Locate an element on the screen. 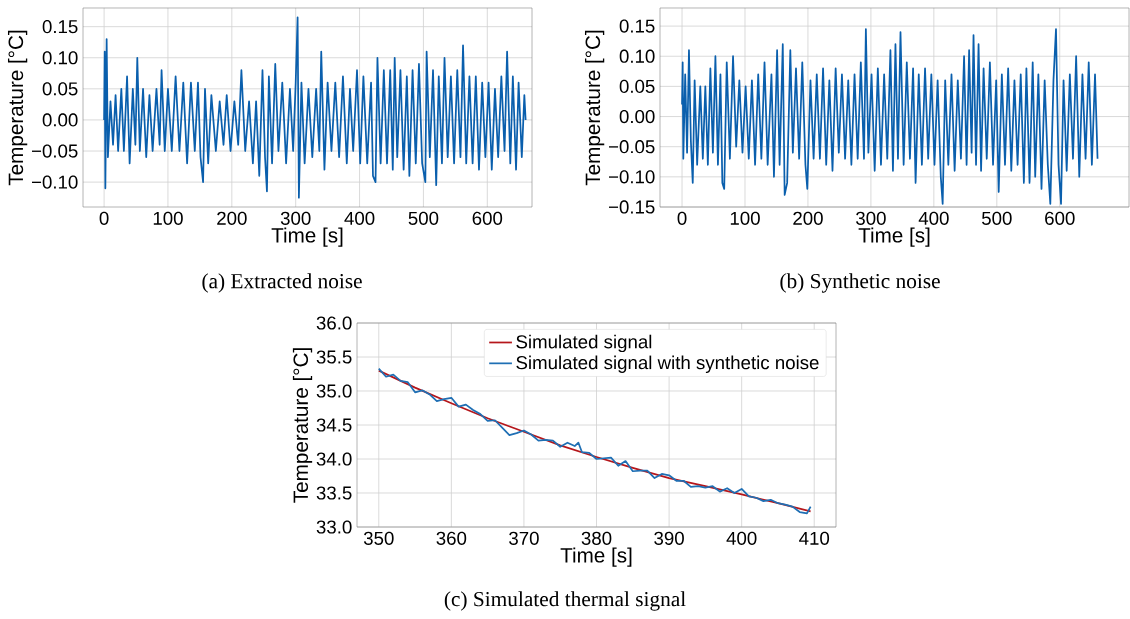 This screenshot has height=619, width=1130. y-tick-label: 33.5 is located at coordinates (334, 493).